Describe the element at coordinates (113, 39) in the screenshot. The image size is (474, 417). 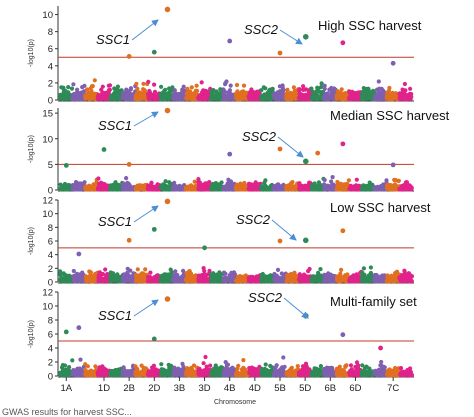
I see `qtl-label: SSC1` at that location.